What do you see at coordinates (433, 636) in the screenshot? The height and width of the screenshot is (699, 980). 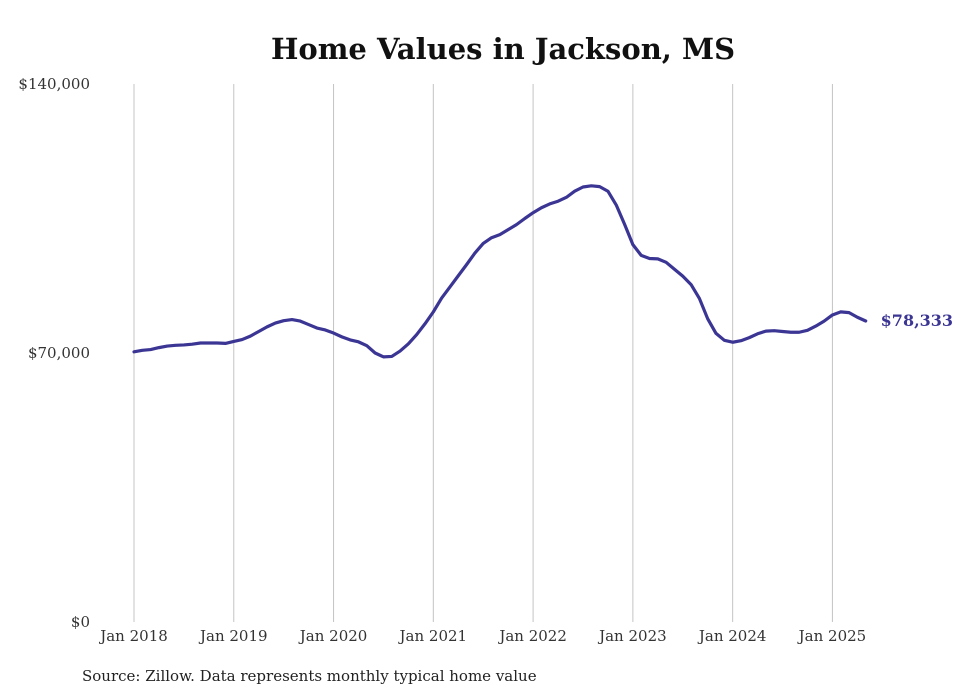 I see `x-tick-label: Jan 2021` at bounding box center [433, 636].